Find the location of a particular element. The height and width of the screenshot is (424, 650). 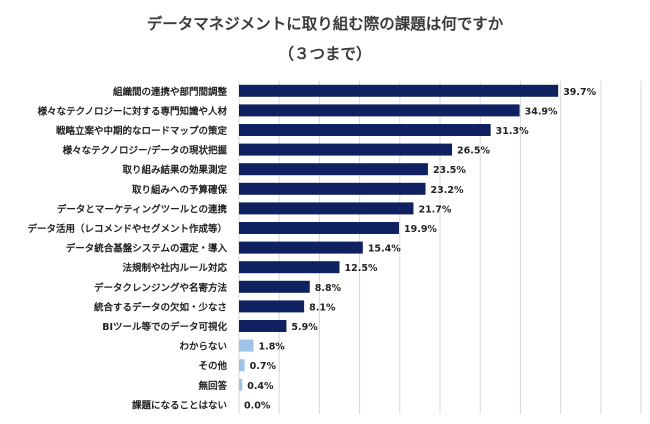

category-label: 様々なテクノロジーに対する専門知識や人材 is located at coordinates (133, 111).